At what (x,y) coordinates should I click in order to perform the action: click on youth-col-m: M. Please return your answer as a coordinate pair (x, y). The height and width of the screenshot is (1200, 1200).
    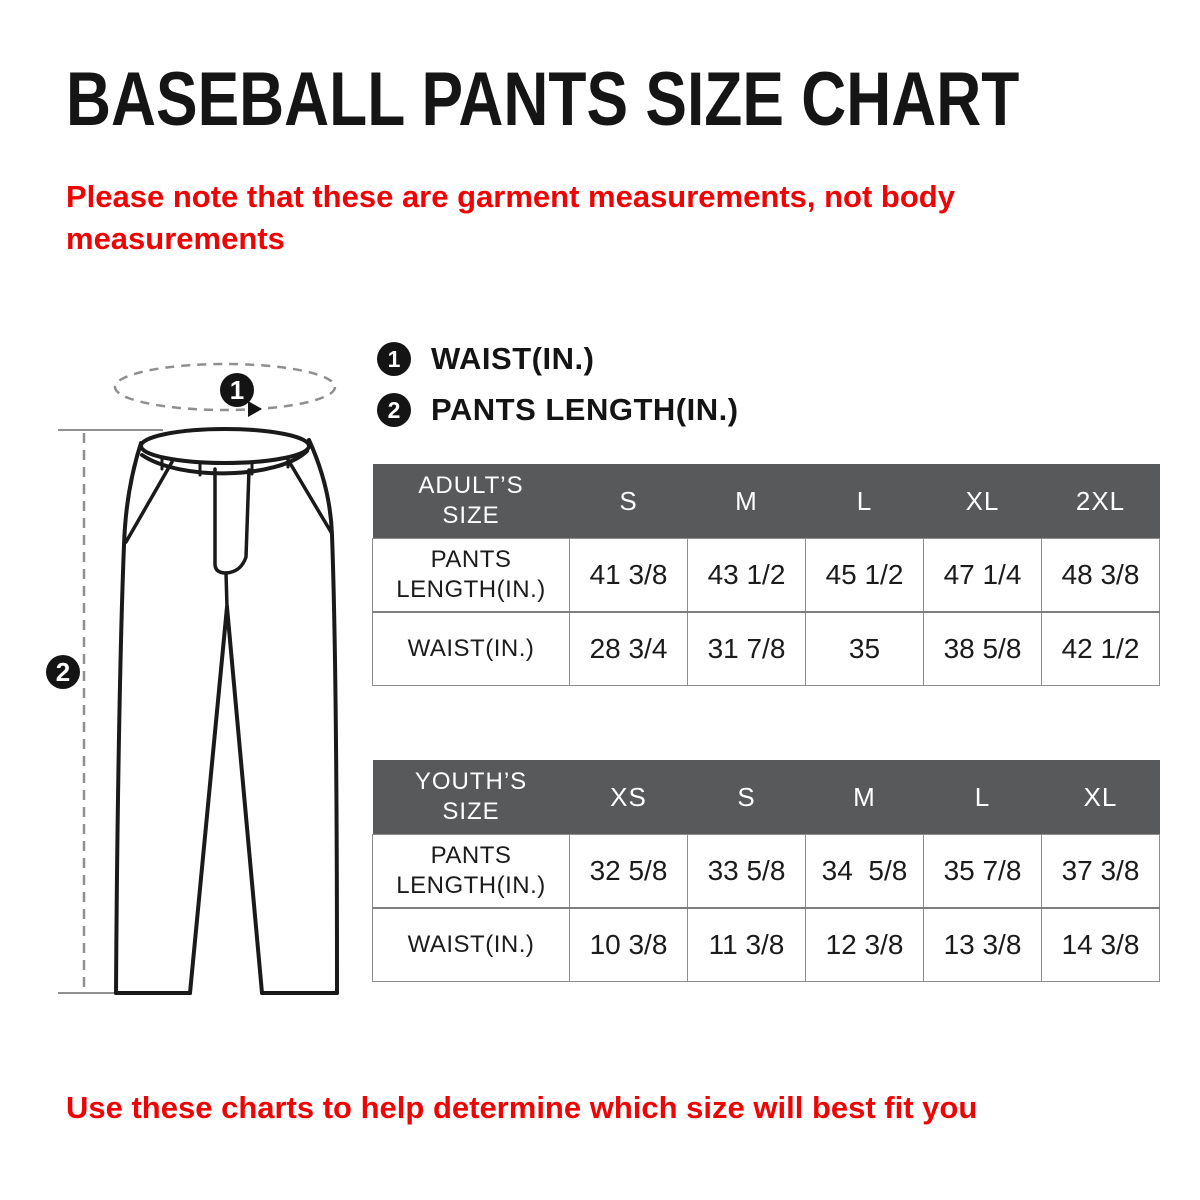
    Looking at the image, I should click on (864, 797).